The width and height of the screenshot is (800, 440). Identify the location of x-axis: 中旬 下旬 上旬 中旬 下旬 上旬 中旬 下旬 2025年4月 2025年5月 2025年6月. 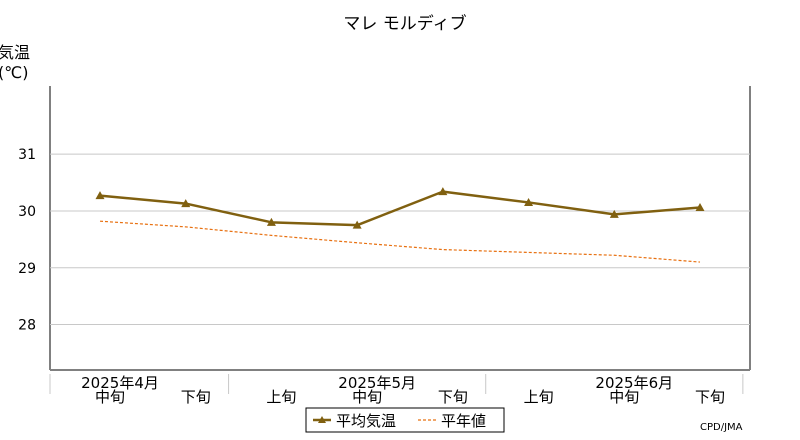
(396, 390).